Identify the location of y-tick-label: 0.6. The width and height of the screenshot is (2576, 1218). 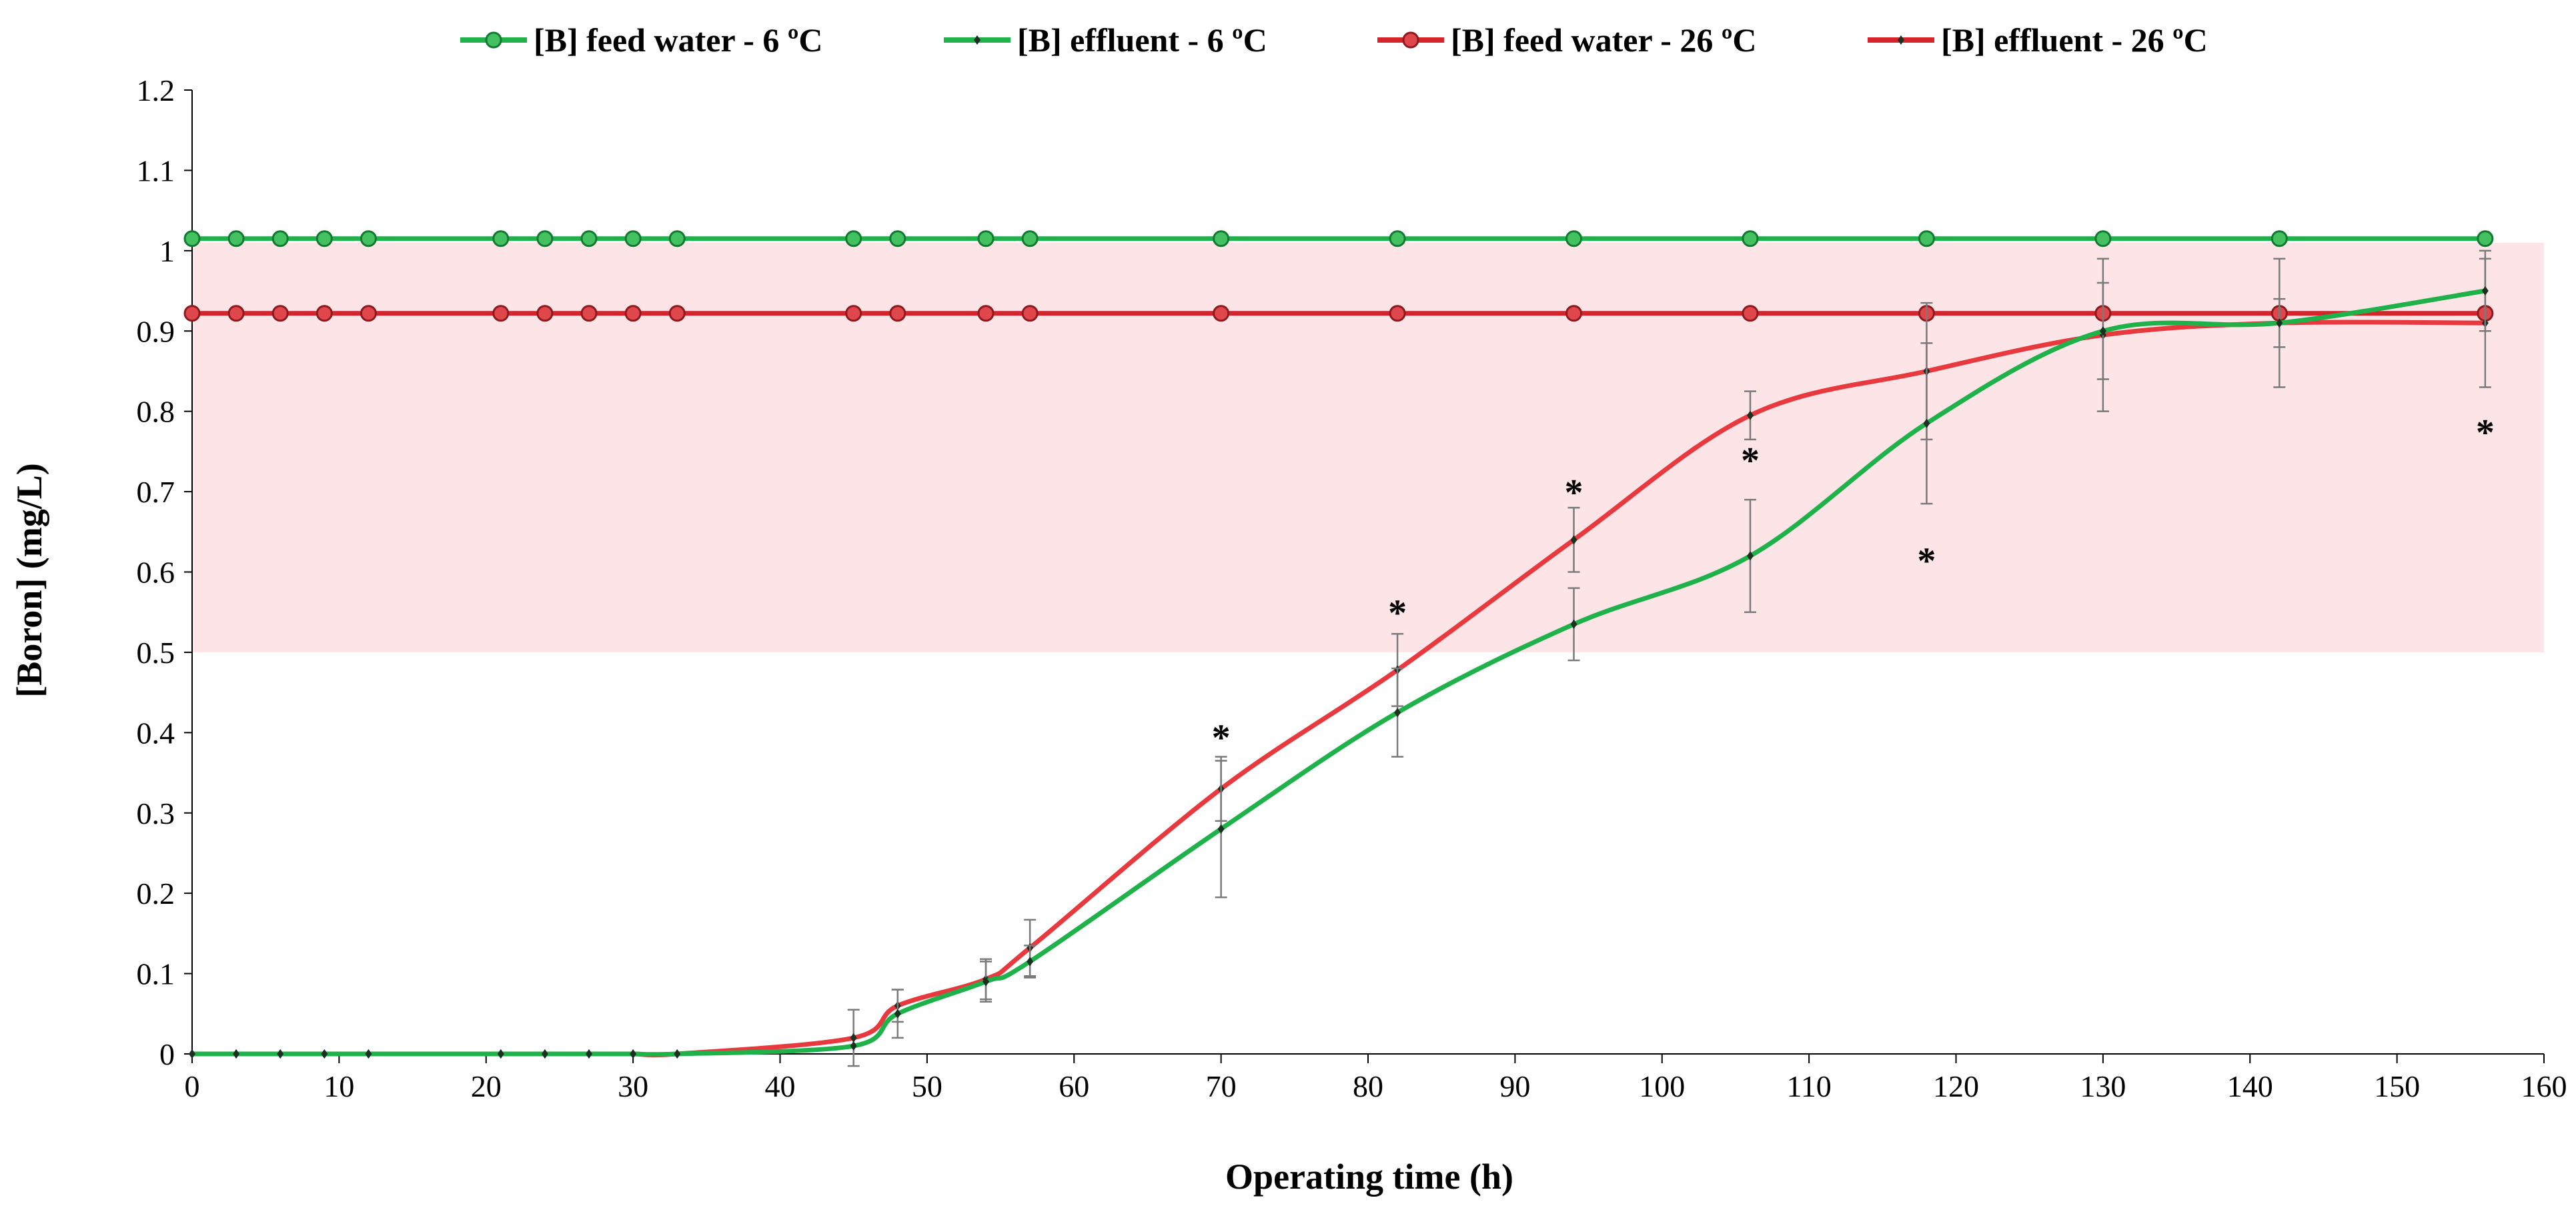
(156, 573).